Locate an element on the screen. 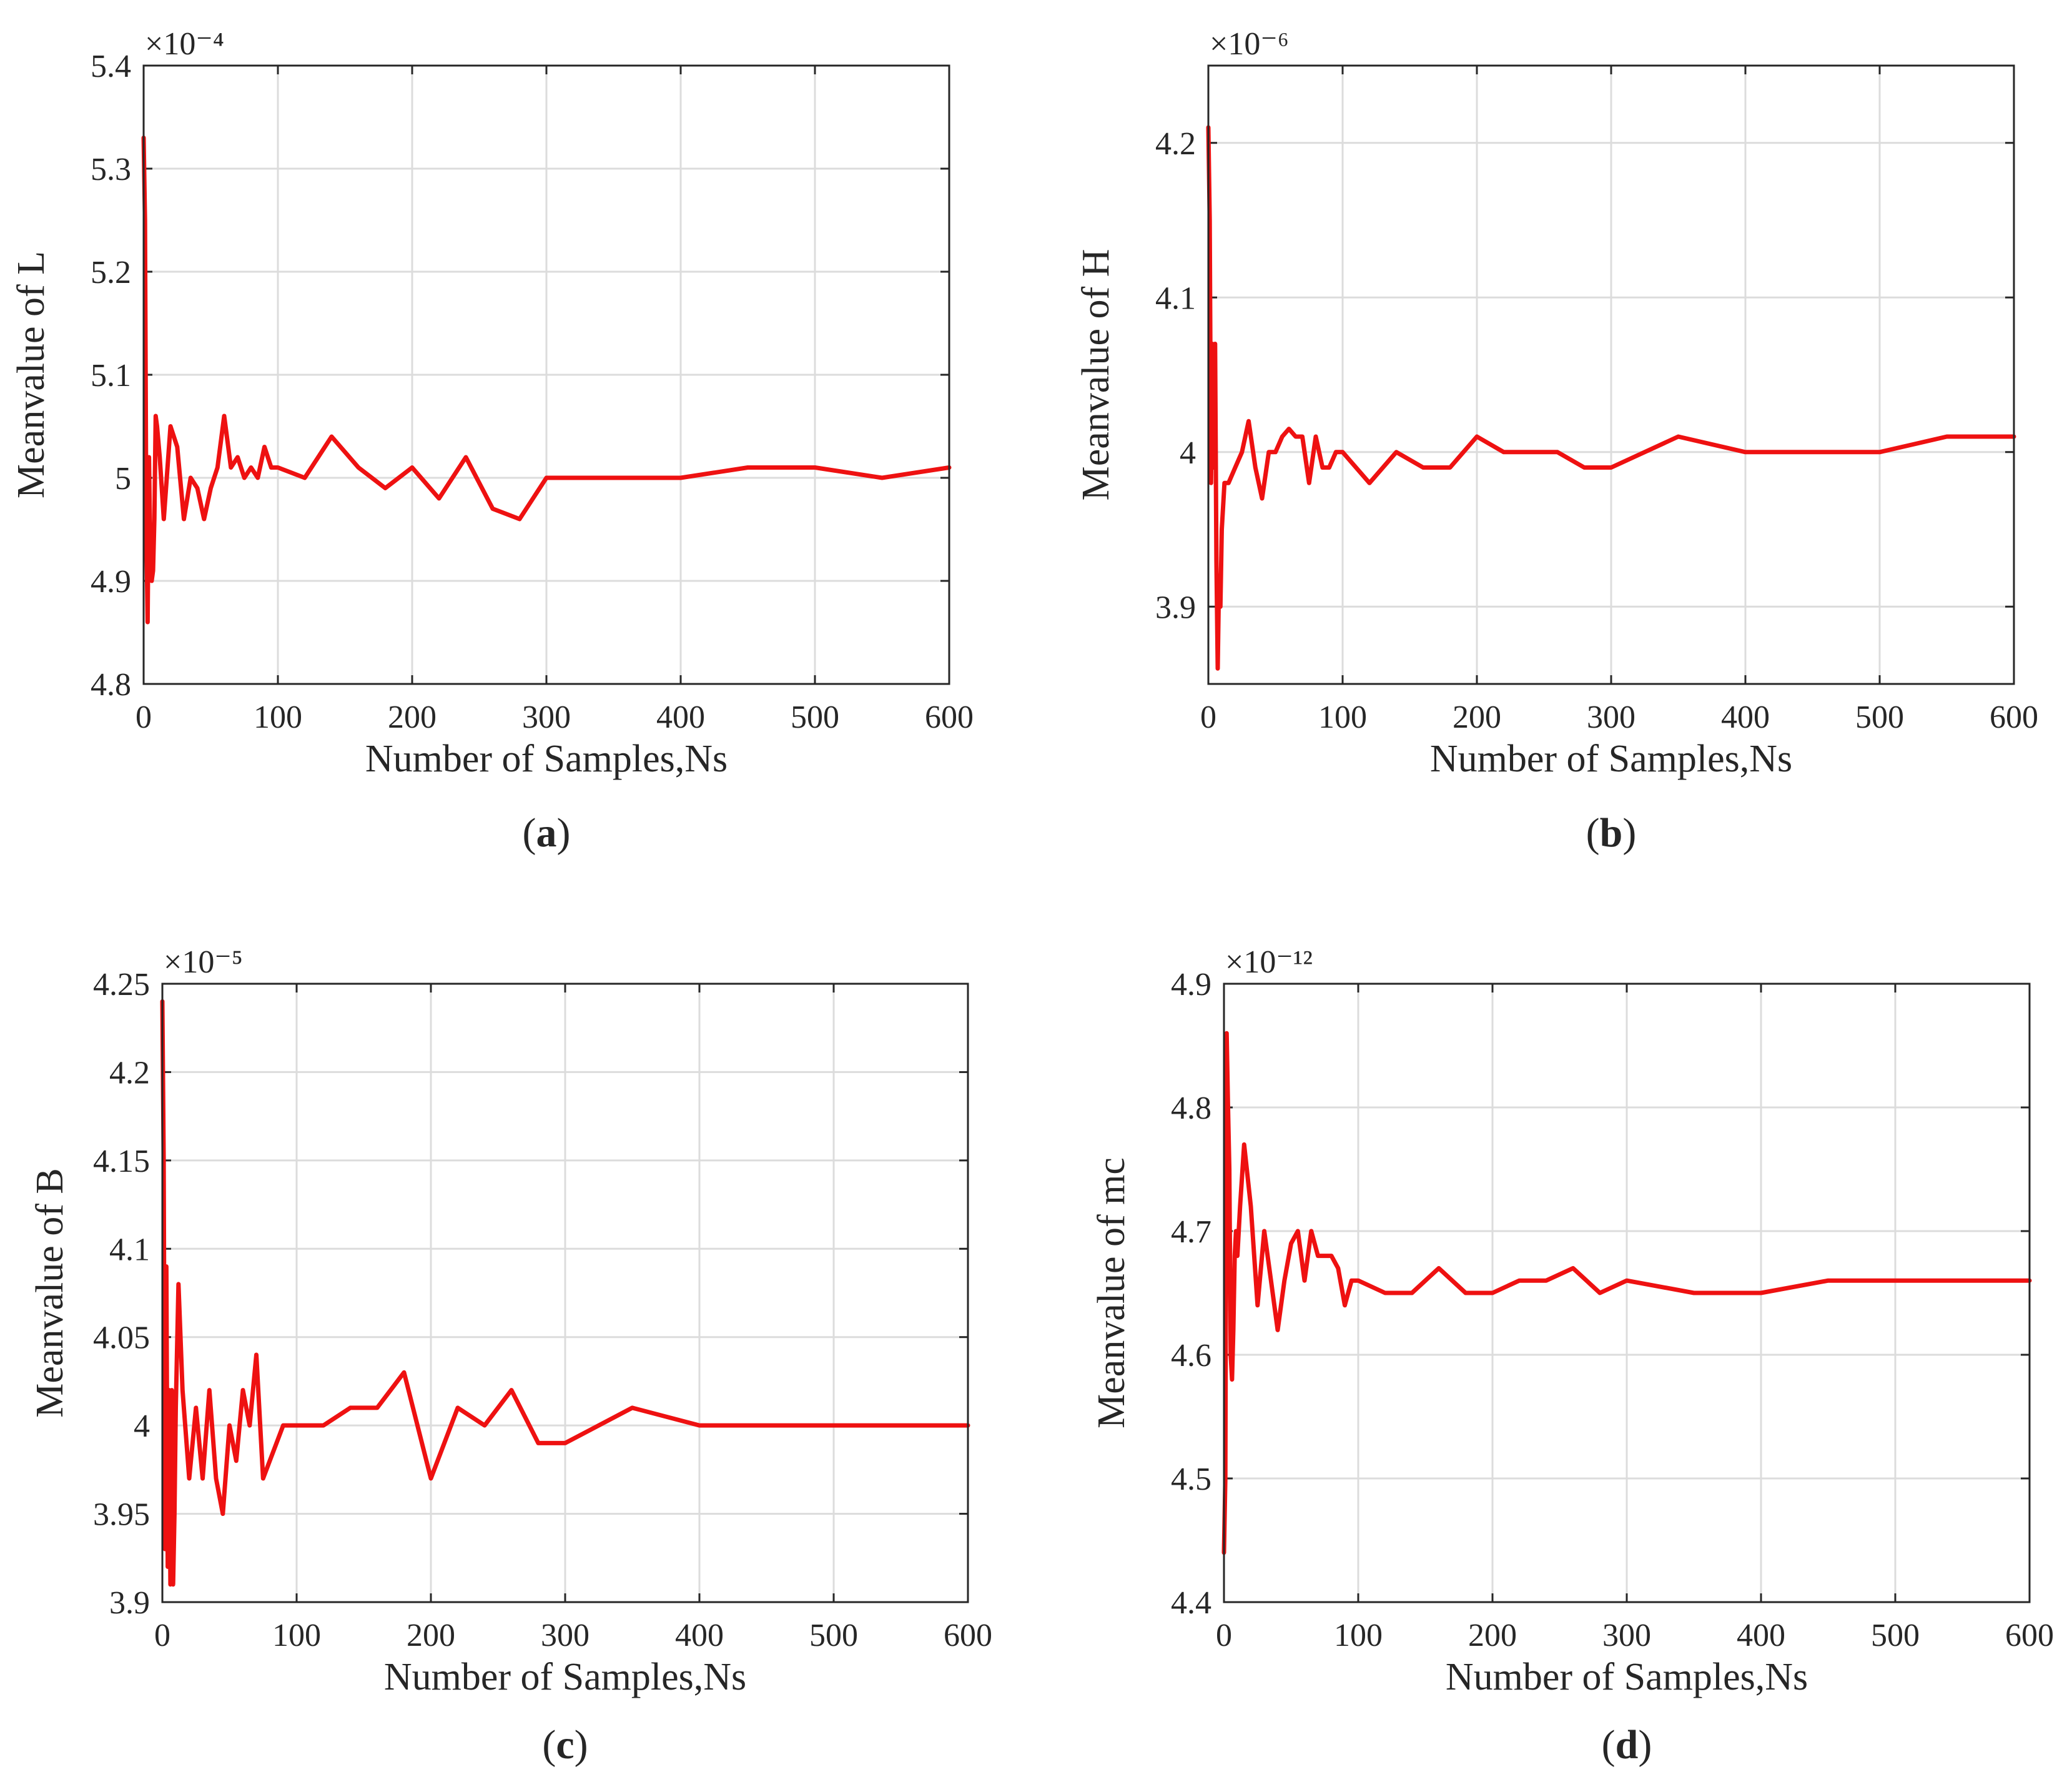  y-tick-label: 5.3 is located at coordinates (111, 169).